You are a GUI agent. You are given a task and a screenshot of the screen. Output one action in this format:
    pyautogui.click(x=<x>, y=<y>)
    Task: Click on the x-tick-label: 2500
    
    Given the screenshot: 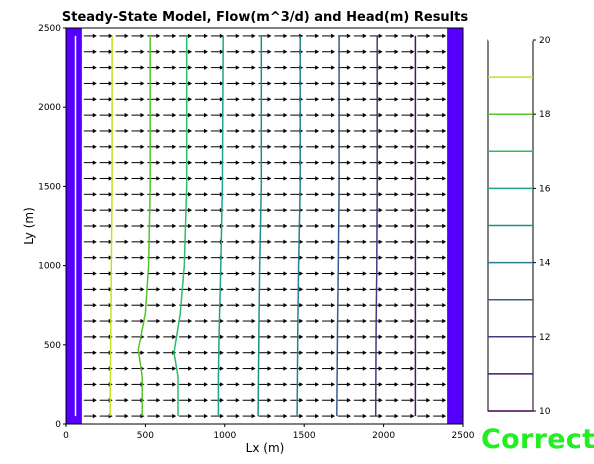 What is the action you would take?
    pyautogui.click(x=463, y=436)
    